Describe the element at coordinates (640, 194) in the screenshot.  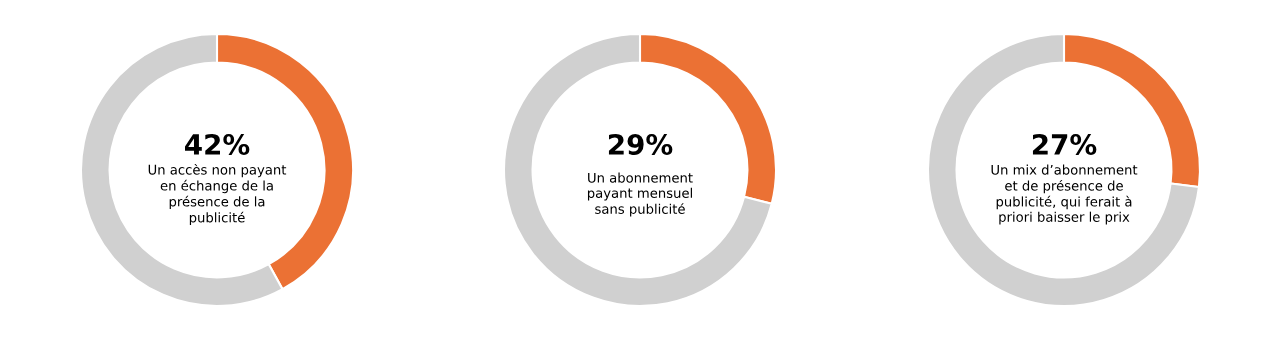
I see `text: Un abonnement payant mensuel sans publicité` at that location.